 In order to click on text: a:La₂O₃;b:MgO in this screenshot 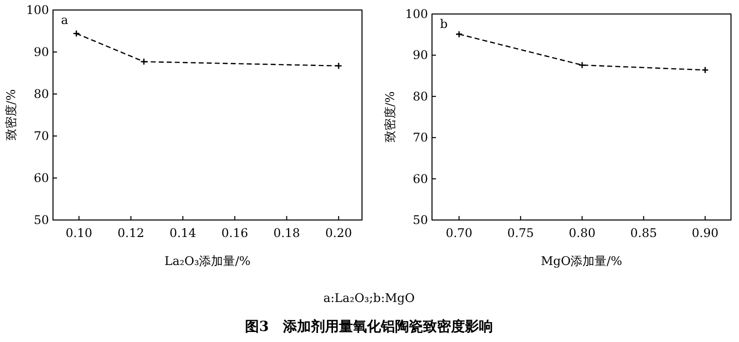, I will do `click(369, 298)`.